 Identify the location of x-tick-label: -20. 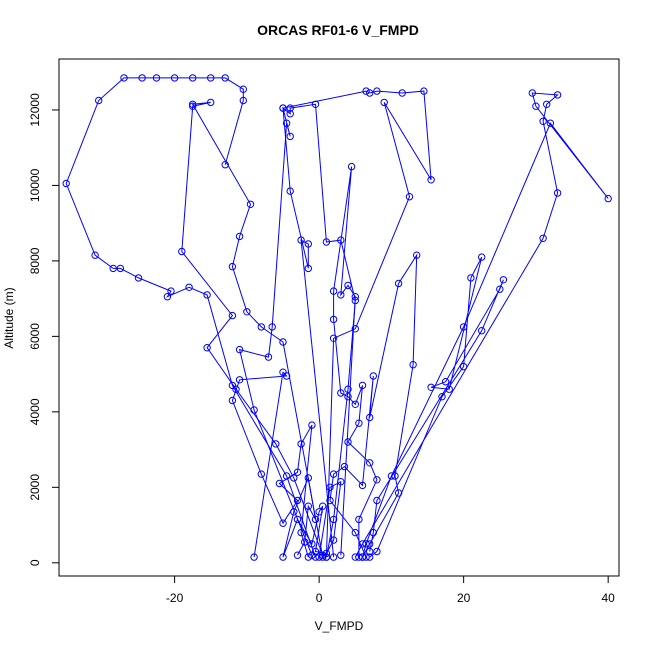
(175, 598).